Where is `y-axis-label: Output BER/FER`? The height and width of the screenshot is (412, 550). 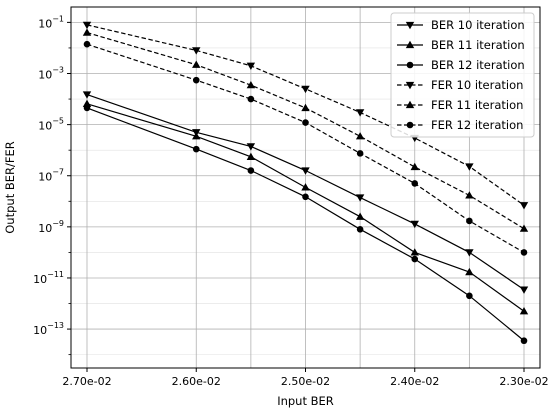 y-axis-label: Output BER/FER is located at coordinates (10, 187).